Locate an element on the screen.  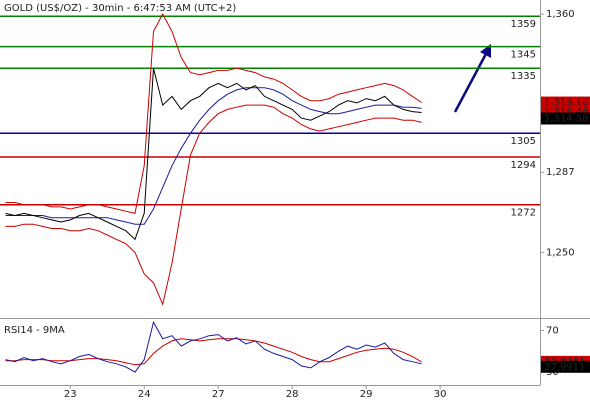
price-label: 1,314.58 is located at coordinates (566, 118).